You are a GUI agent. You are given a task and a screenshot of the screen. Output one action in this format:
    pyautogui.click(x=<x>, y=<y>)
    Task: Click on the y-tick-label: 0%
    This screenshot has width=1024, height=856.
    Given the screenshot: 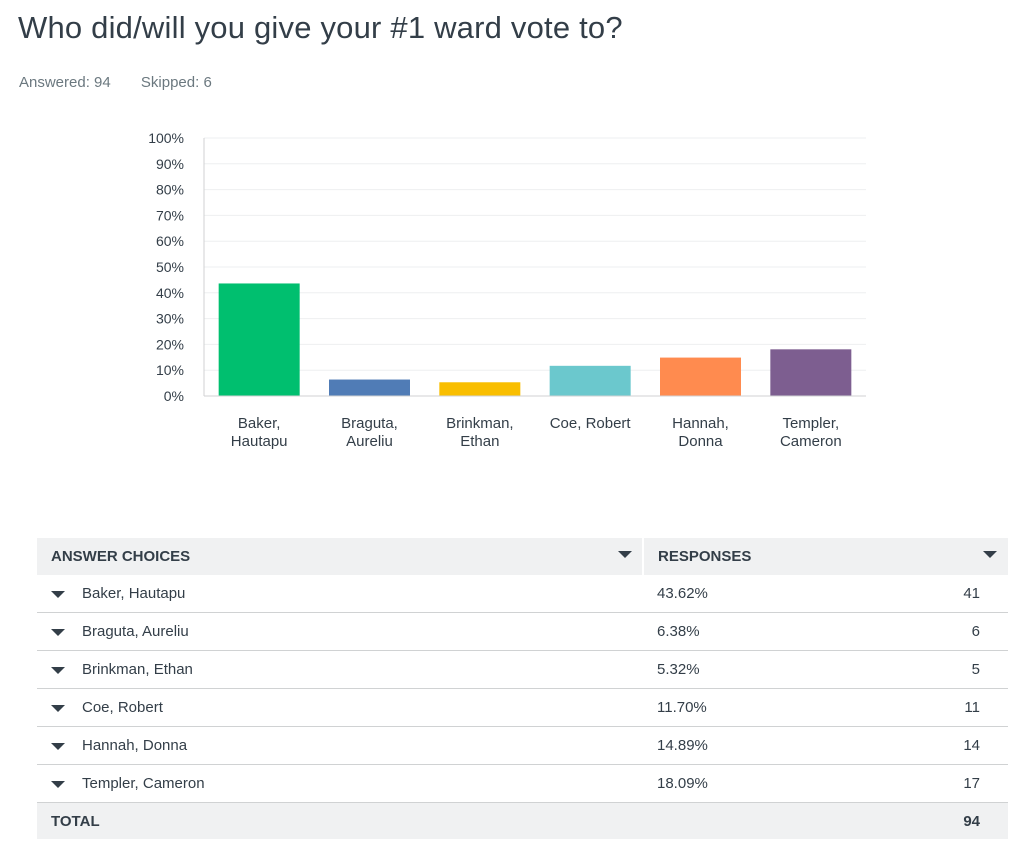 What is the action you would take?
    pyautogui.click(x=174, y=396)
    